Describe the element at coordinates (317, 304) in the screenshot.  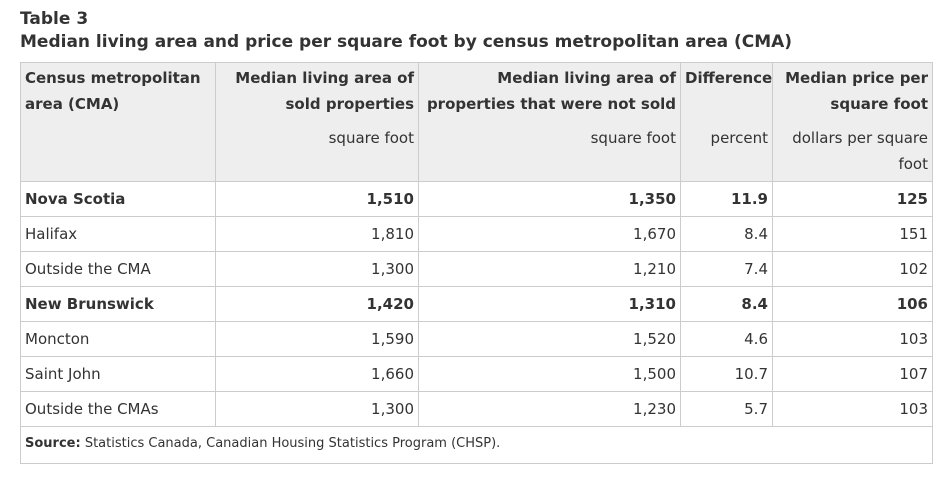
I see `cell-sold: 1,420` at that location.